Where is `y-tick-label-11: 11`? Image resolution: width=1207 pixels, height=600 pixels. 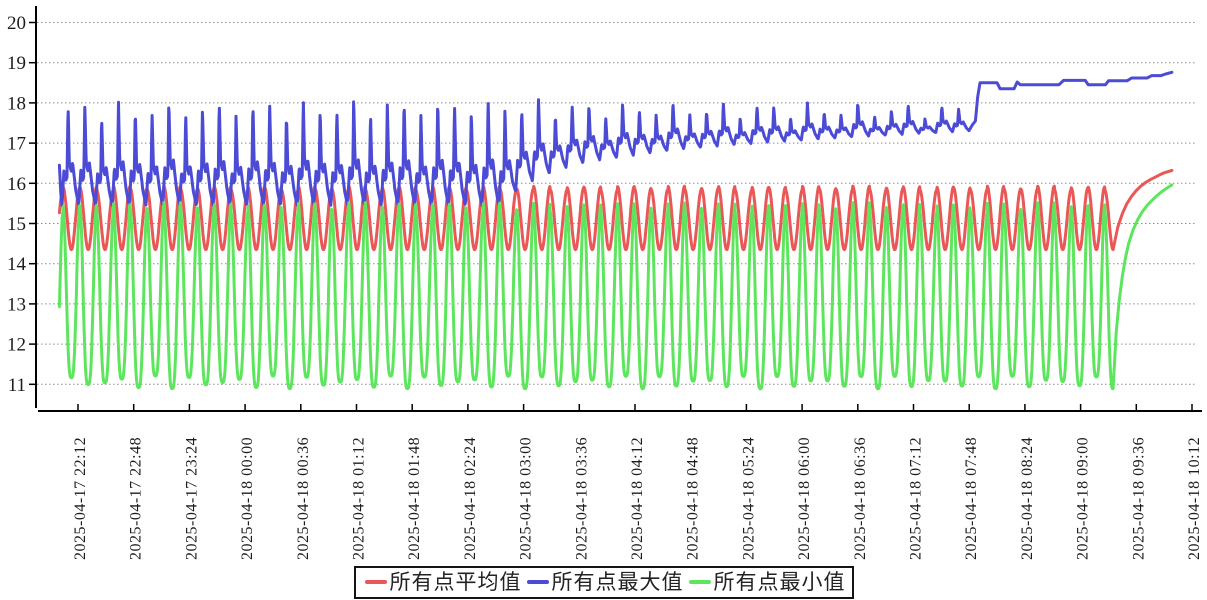
y-tick-label-11: 11 is located at coordinates (17, 385).